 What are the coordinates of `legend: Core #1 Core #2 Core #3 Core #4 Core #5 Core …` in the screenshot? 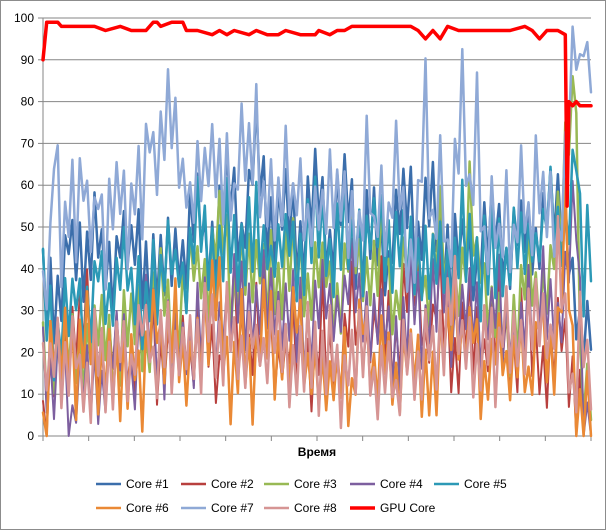 It's located at (301, 496).